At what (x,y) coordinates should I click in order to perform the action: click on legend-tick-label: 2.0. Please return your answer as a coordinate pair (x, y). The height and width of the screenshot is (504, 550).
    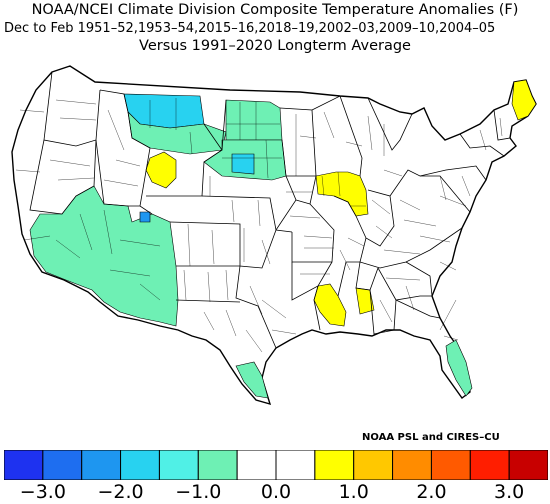
    Looking at the image, I should click on (431, 492).